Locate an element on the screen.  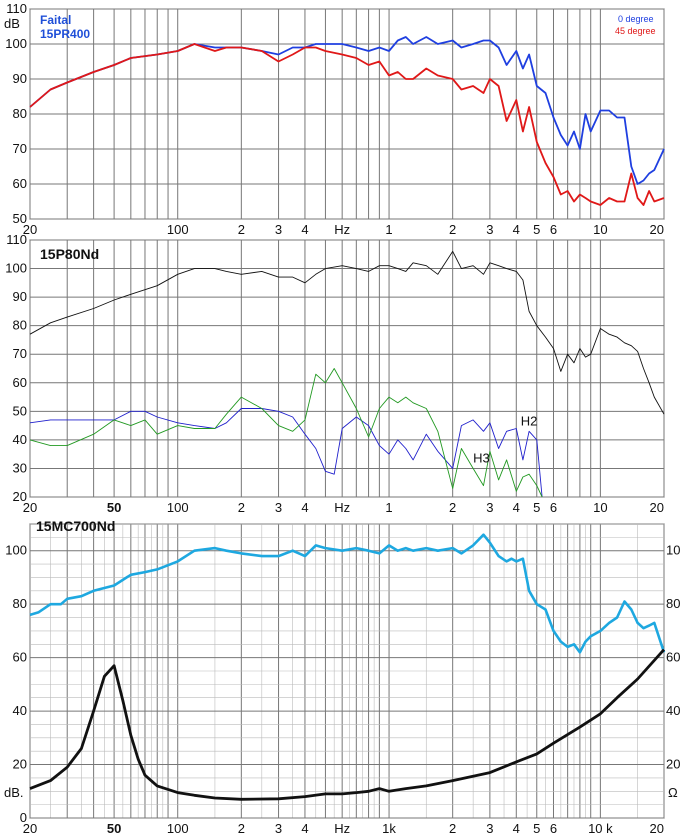
y-tick-label: 30 is located at coordinates (20, 467).